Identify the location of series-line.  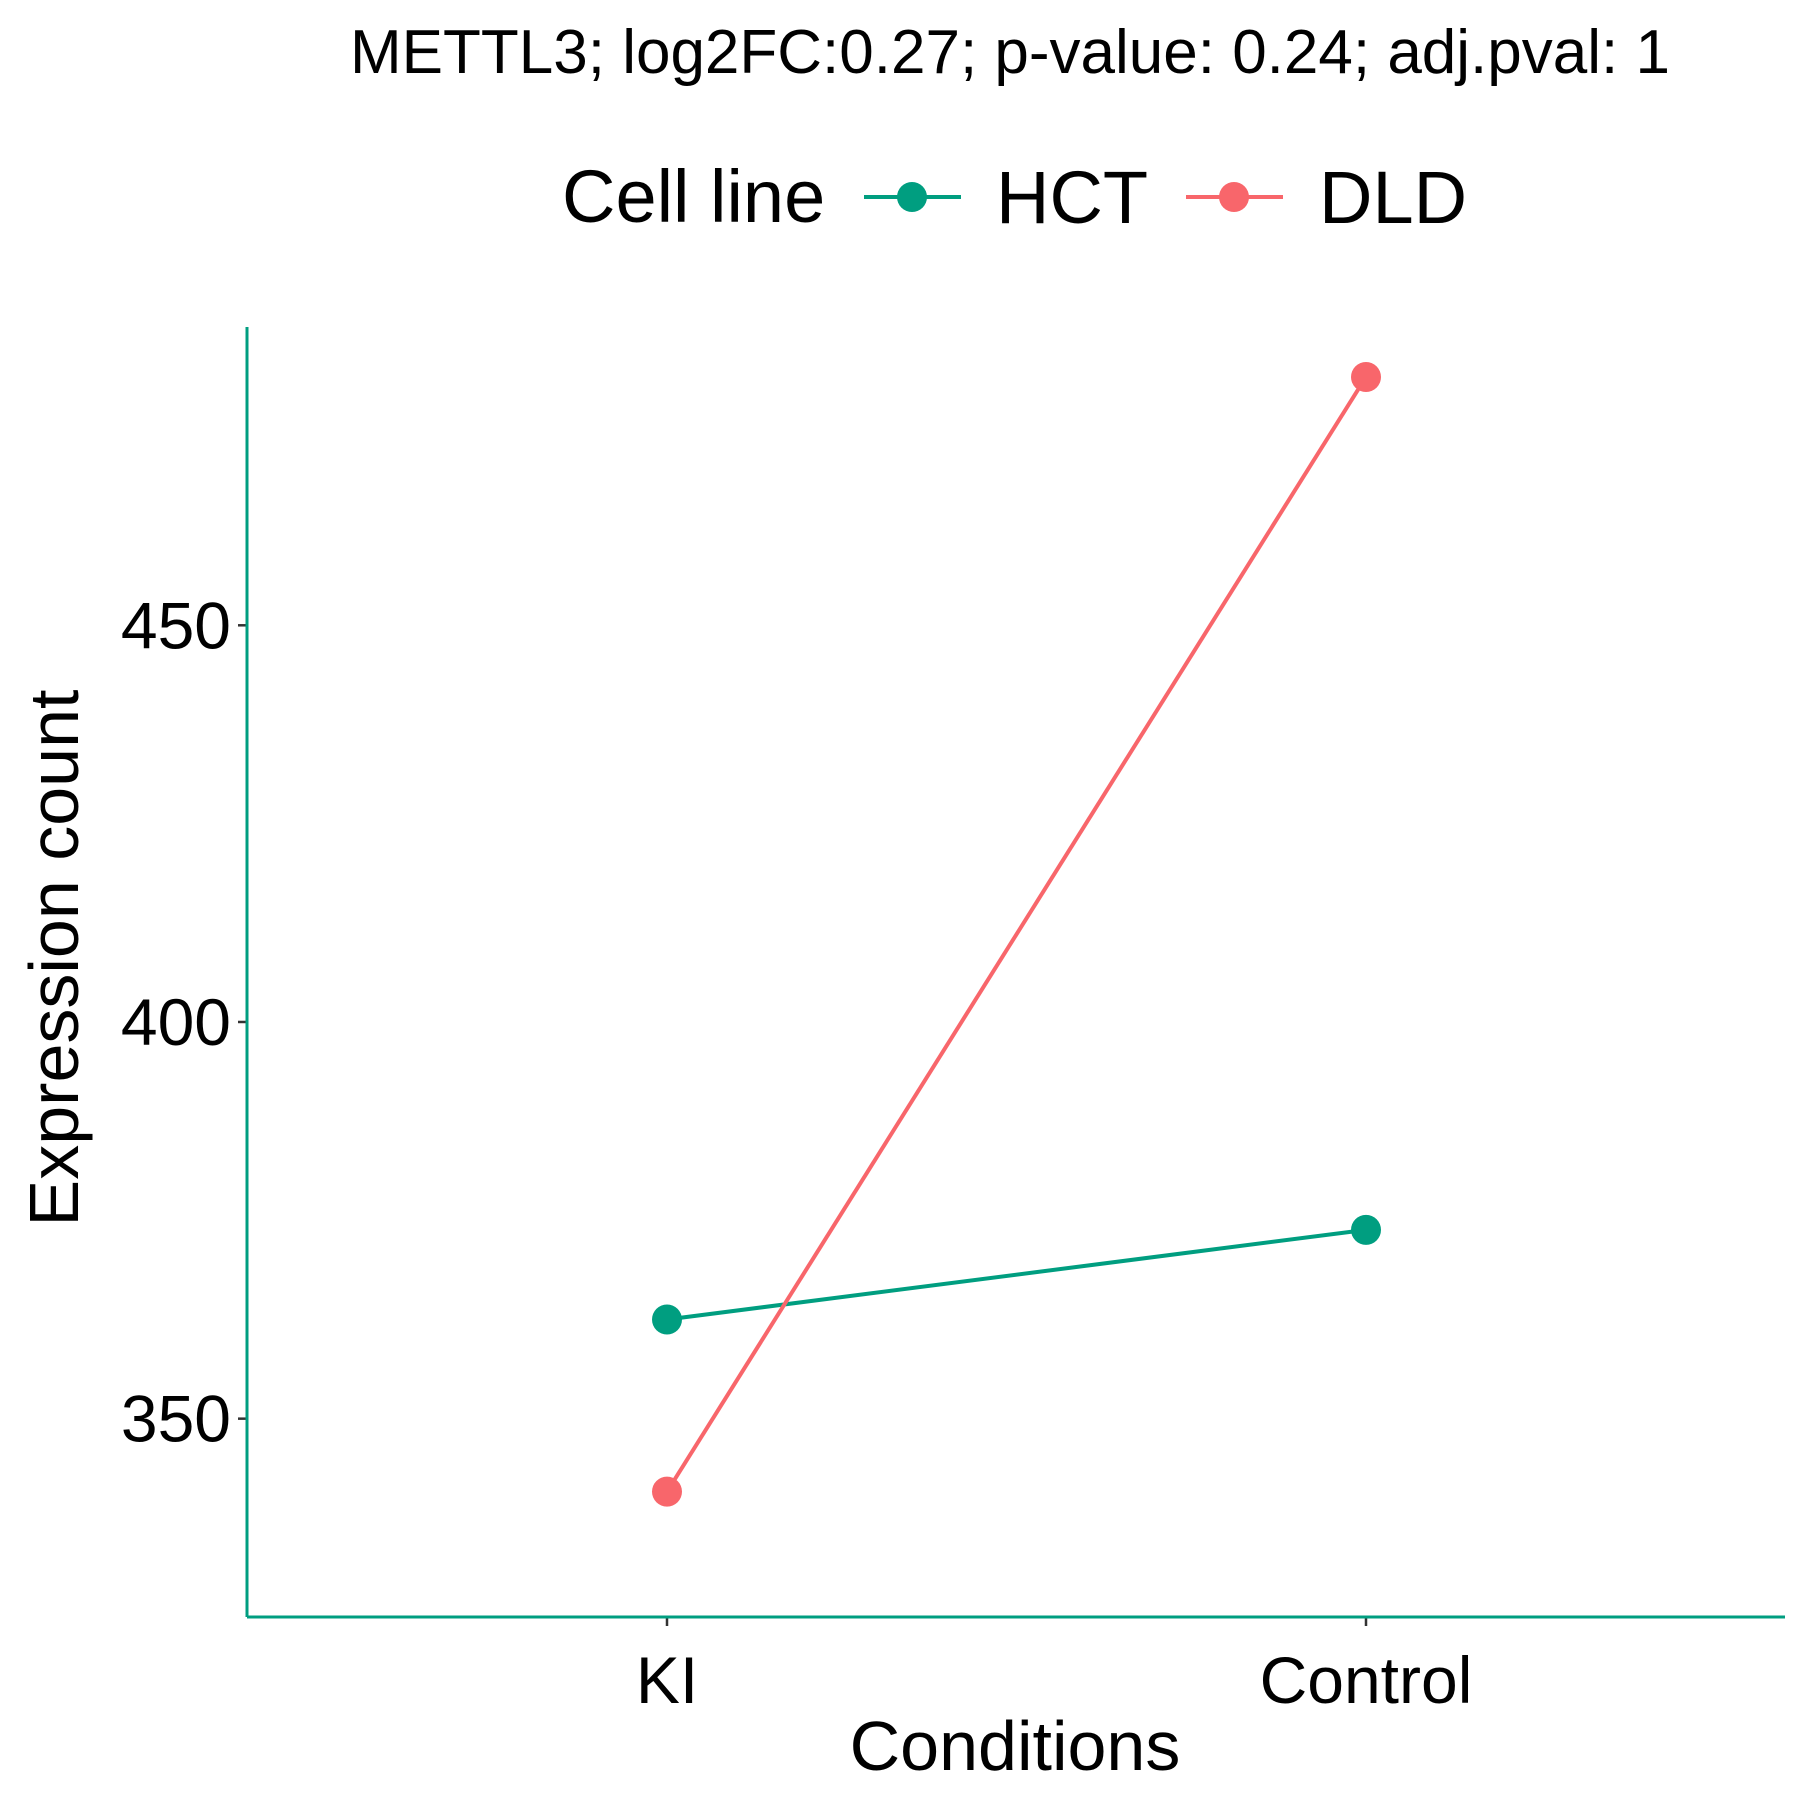
(1016, 1274).